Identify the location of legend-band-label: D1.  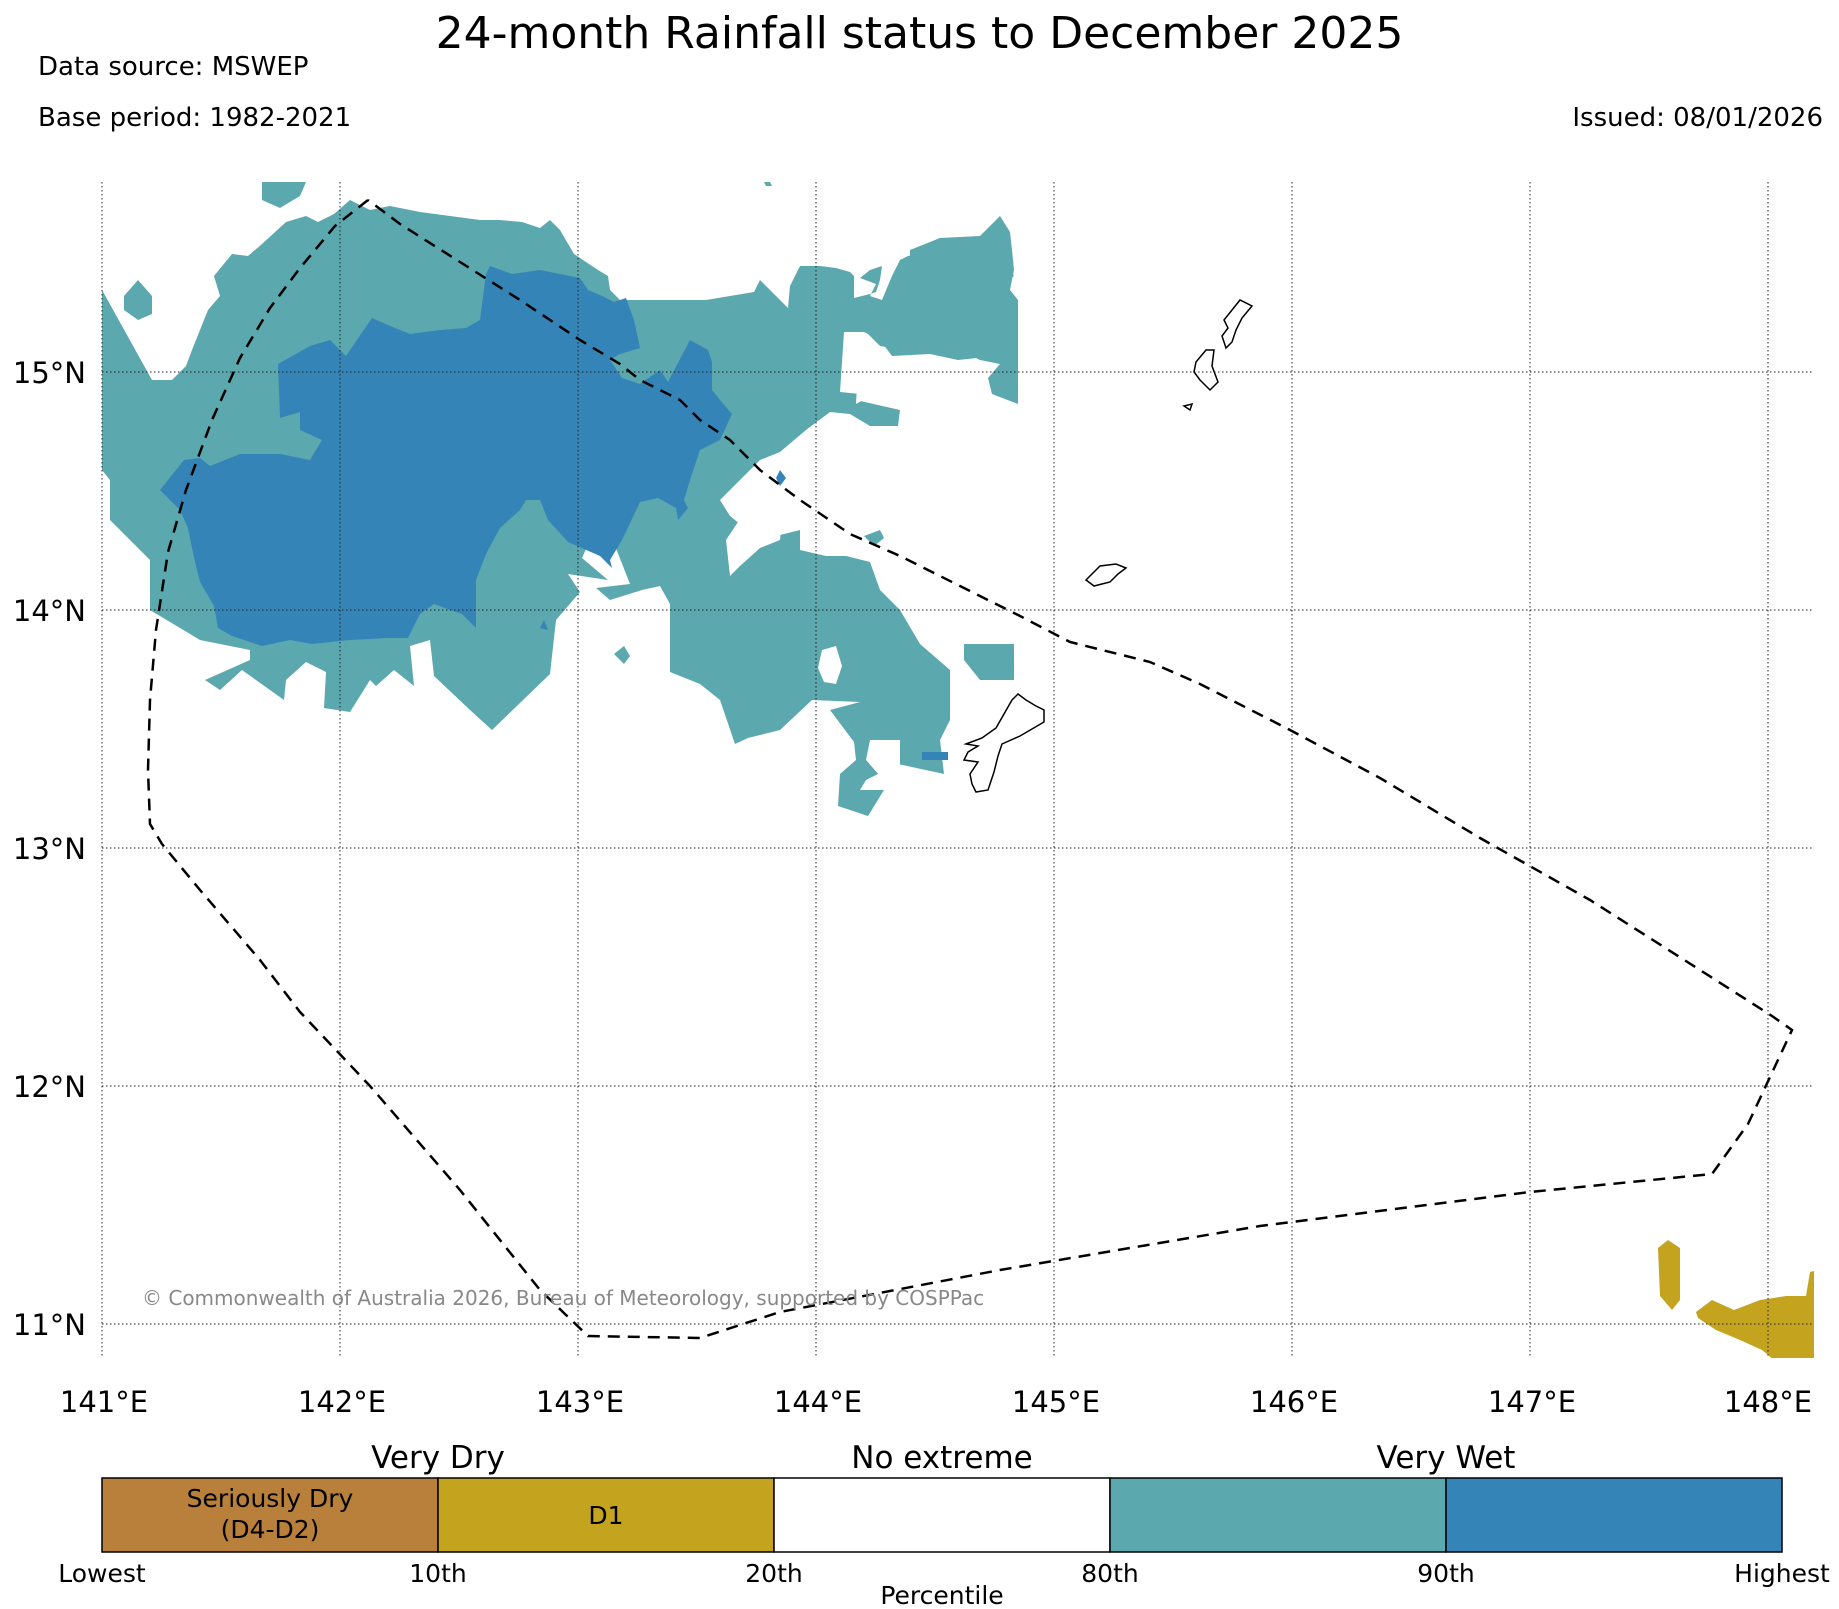
(605, 1515).